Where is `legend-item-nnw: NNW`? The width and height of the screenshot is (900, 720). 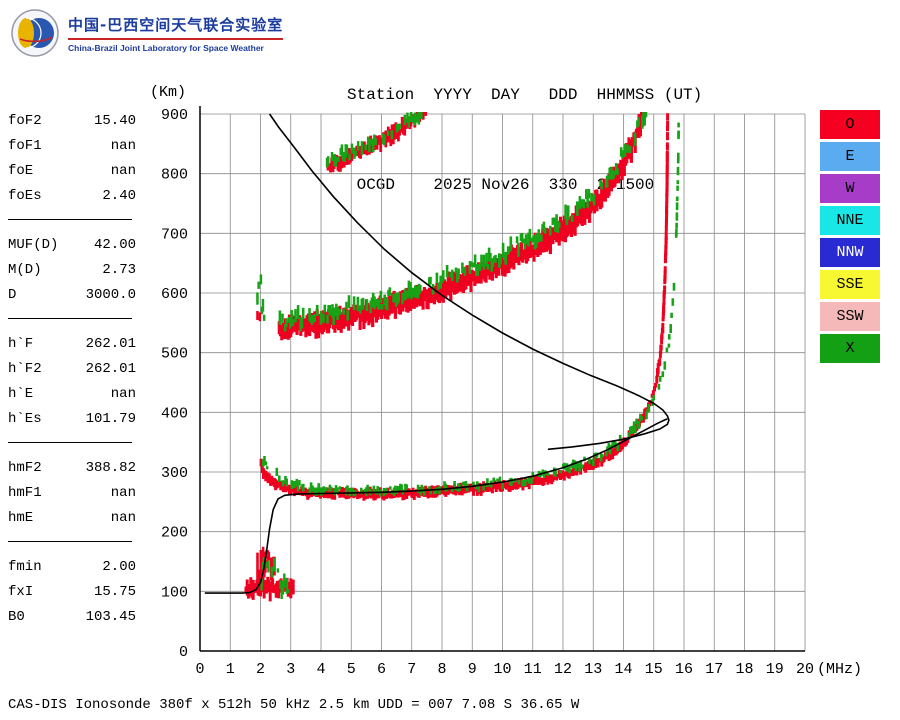
legend-item-nnw: NNW is located at coordinates (850, 252).